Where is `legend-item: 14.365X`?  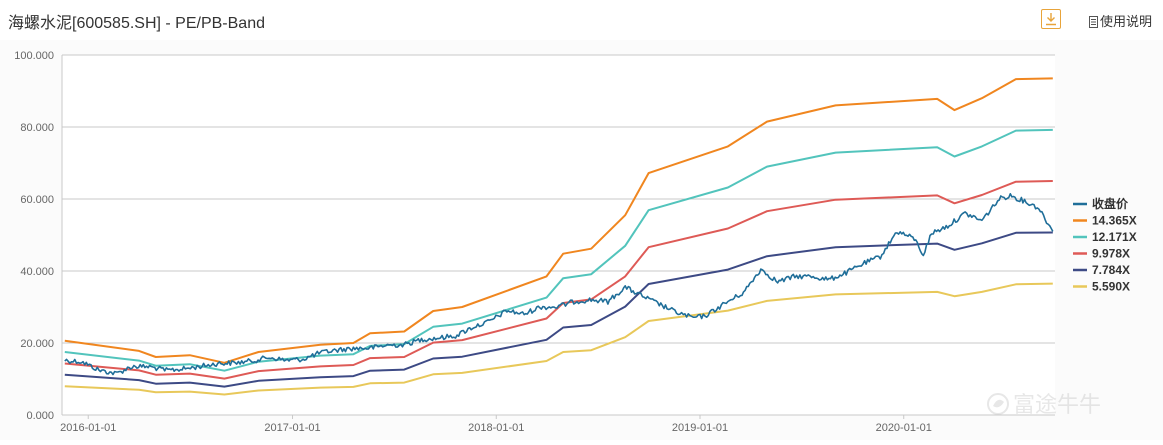 legend-item: 14.365X is located at coordinates (1105, 221).